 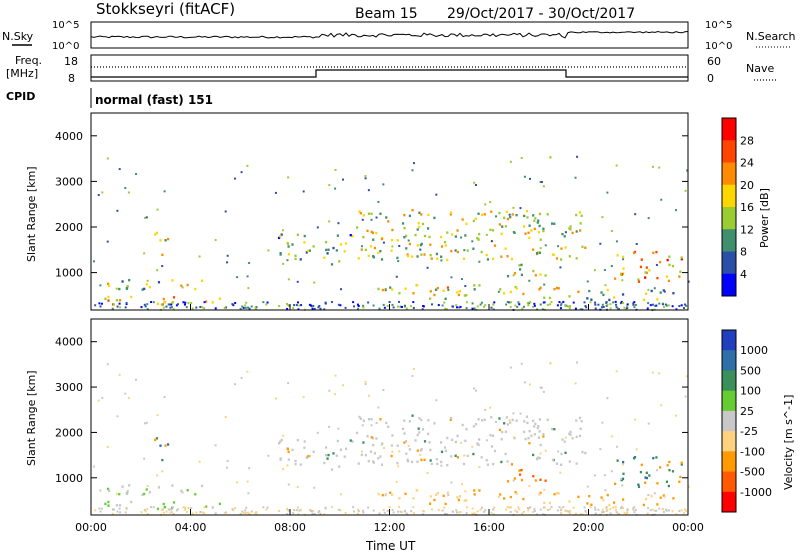 What do you see at coordinates (747, 207) in the screenshot?
I see `colorbar-tick-label: 16` at bounding box center [747, 207].